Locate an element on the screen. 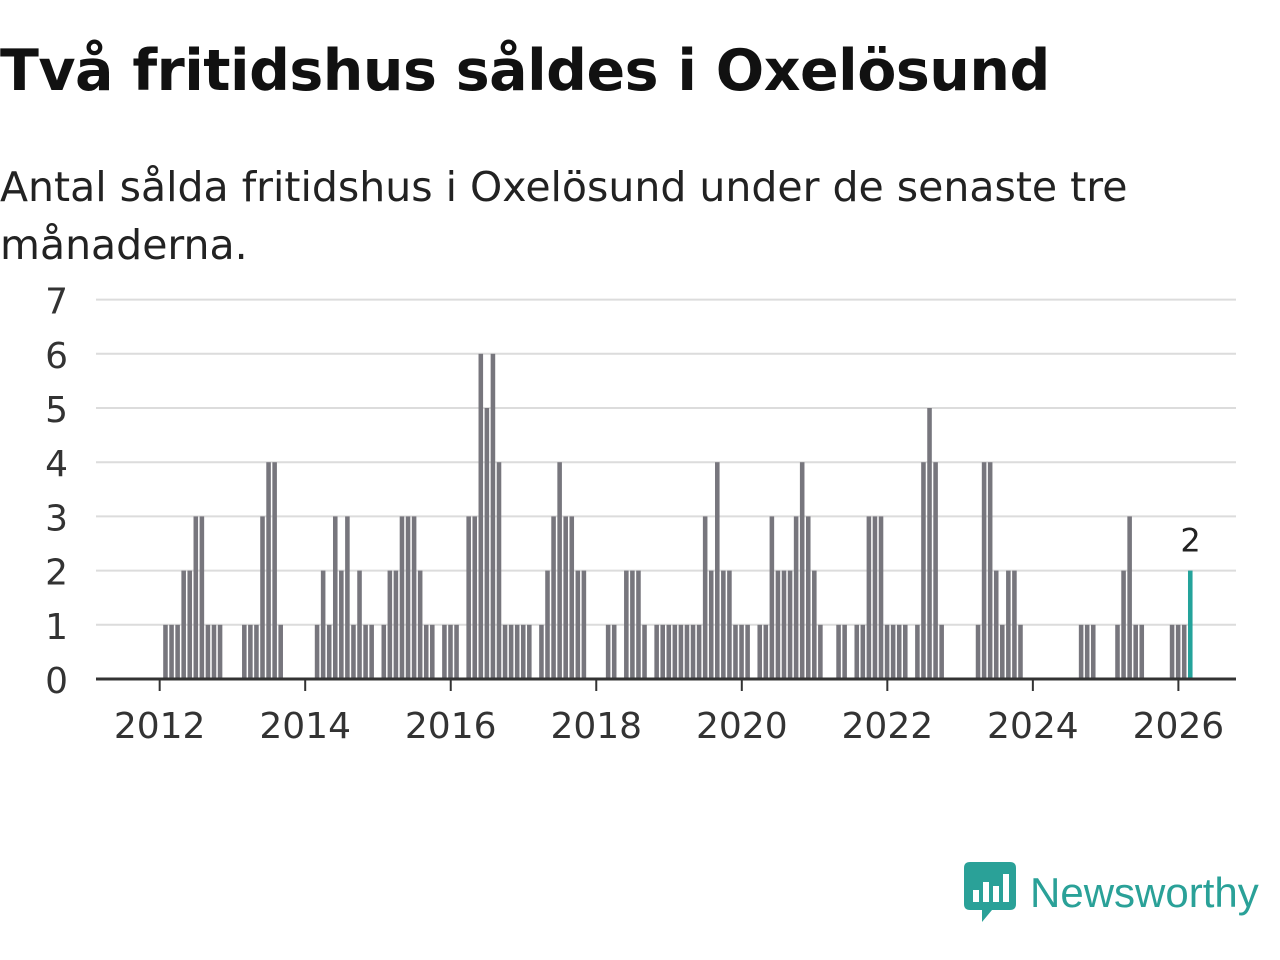 The height and width of the screenshot is (960, 1280). x-tick-label: 2024 is located at coordinates (1033, 726).